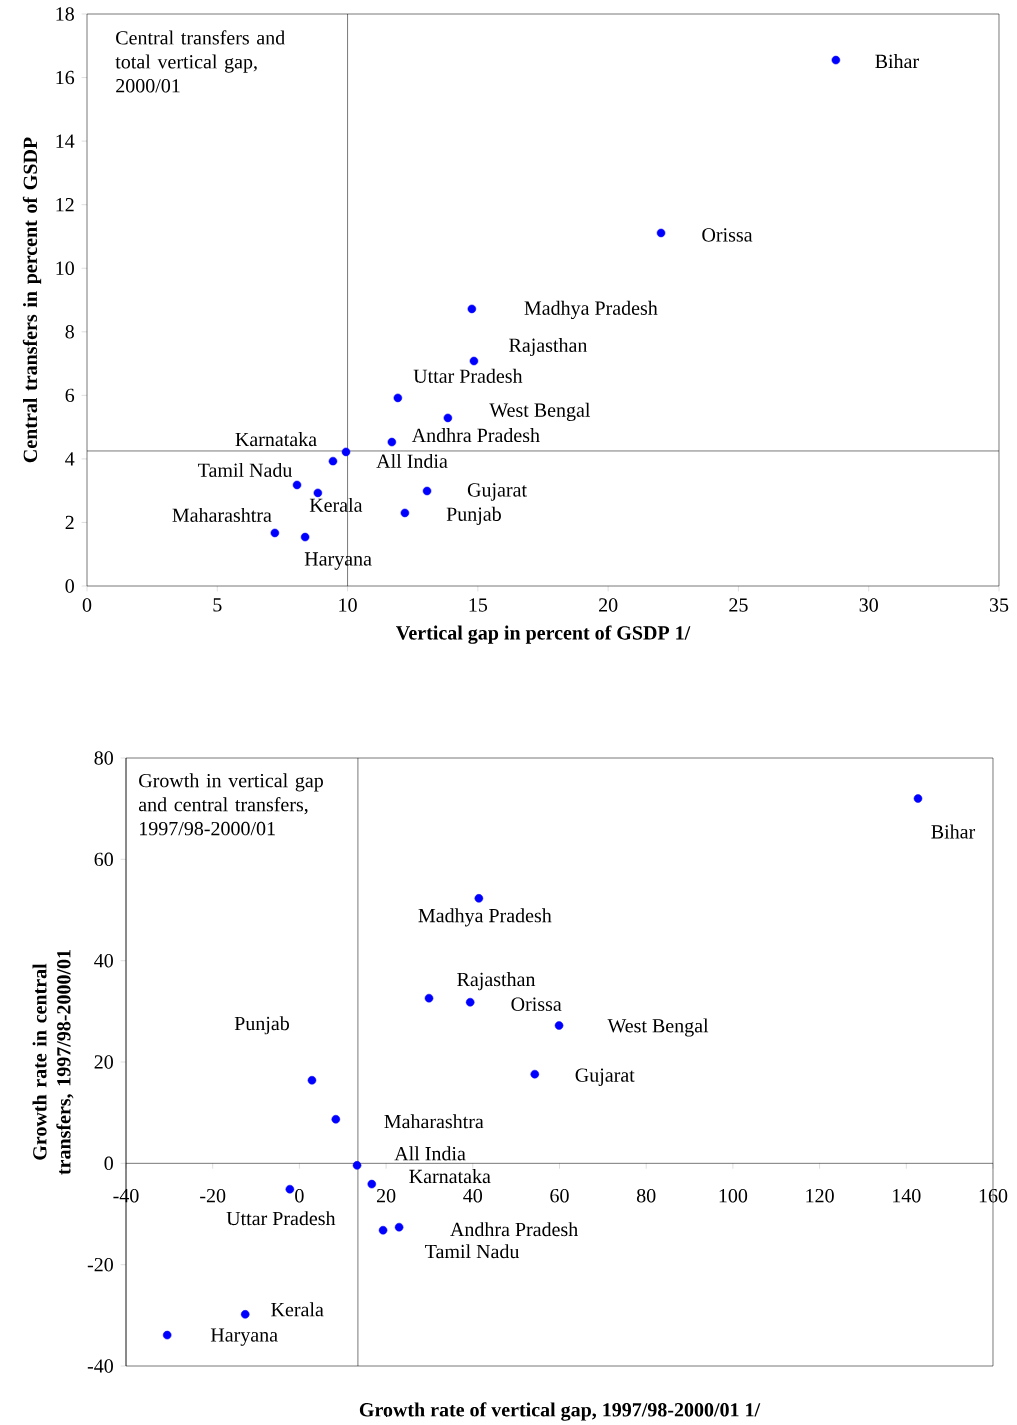 The height and width of the screenshot is (1425, 1017). I want to click on y-tick-label: 18, so click(65, 14).